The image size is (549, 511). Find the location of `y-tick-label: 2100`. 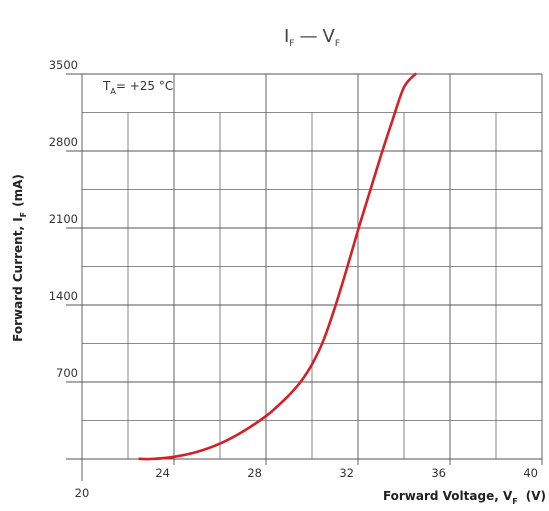

y-tick-label: 2100 is located at coordinates (63, 219).